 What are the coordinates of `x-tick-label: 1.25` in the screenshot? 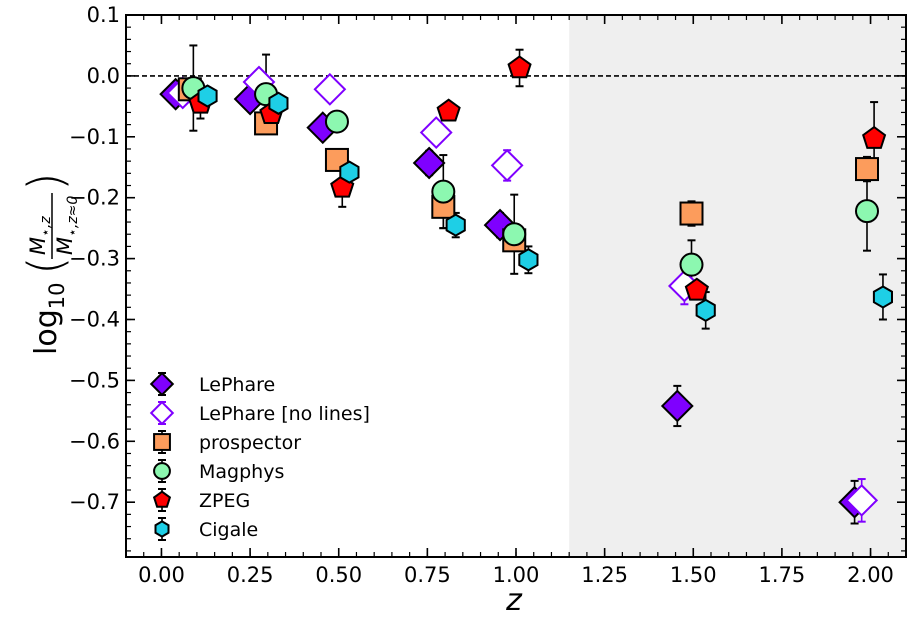 It's located at (604, 575).